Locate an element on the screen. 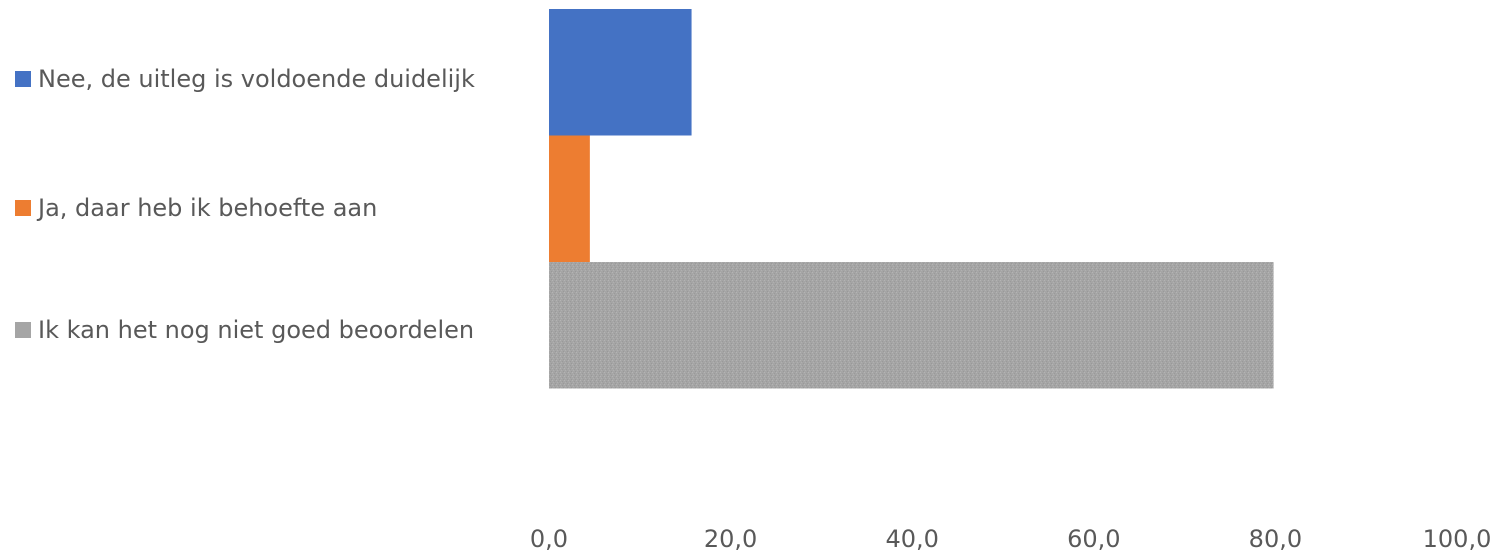 Image resolution: width=1502 pixels, height=560 pixels. x-tick-label-3: 40,0 is located at coordinates (911, 539).